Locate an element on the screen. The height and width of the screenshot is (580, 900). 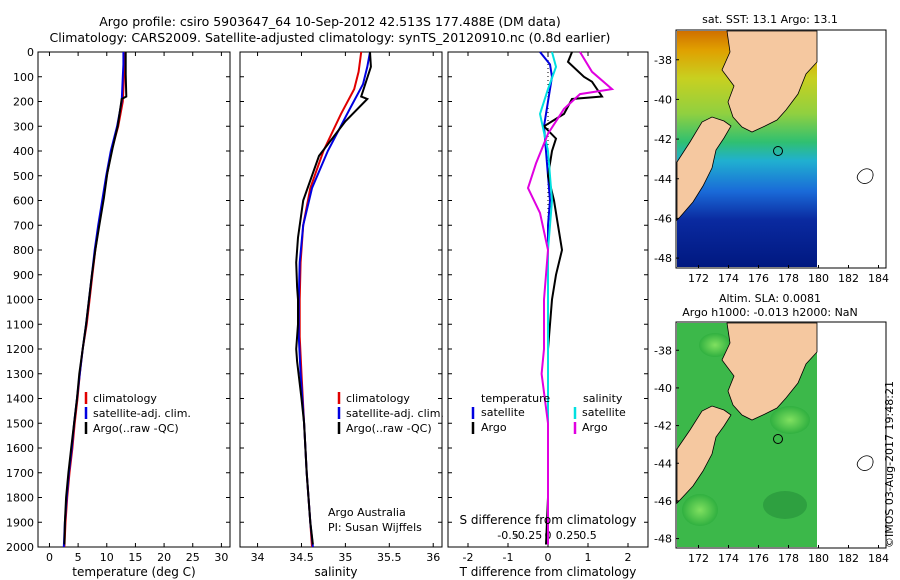
y-tick-label: 1300 is located at coordinates (20, 374).